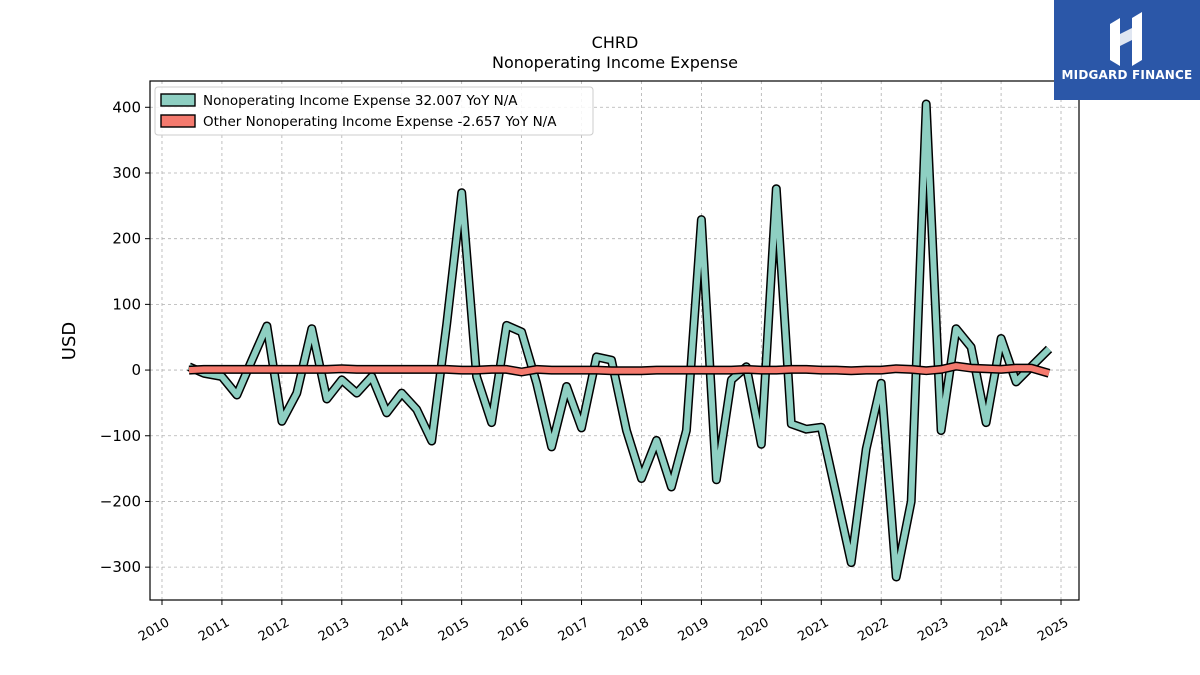 Image resolution: width=1200 pixels, height=675 pixels. I want to click on legend-swatch-other-nonoperating, so click(178, 121).